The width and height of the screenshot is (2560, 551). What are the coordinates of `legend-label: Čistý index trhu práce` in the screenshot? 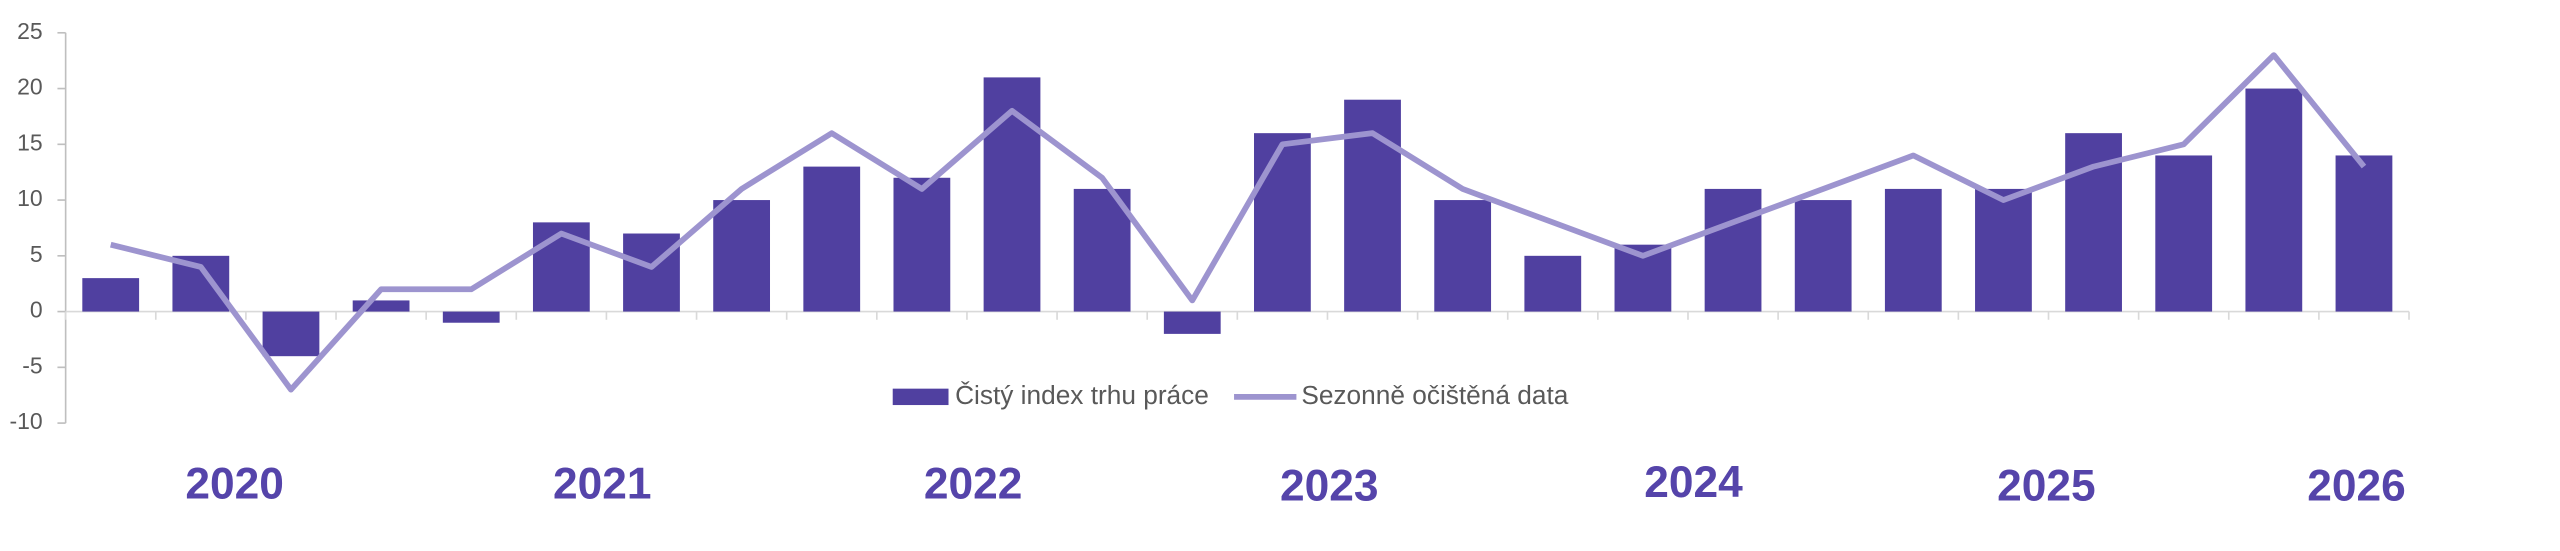 It's located at (1082, 395).